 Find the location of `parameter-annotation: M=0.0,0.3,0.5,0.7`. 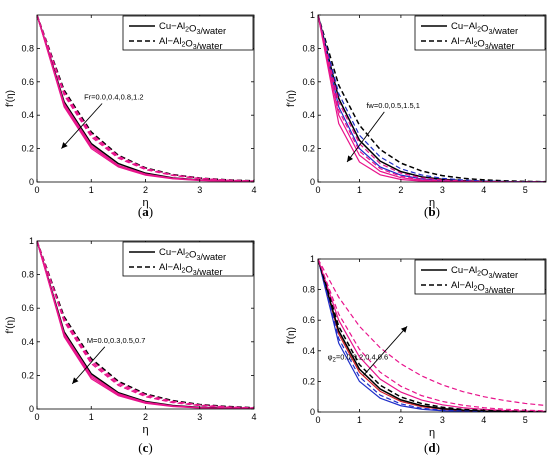

parameter-annotation: M=0.0,0.3,0.5,0.7 is located at coordinates (116, 340).